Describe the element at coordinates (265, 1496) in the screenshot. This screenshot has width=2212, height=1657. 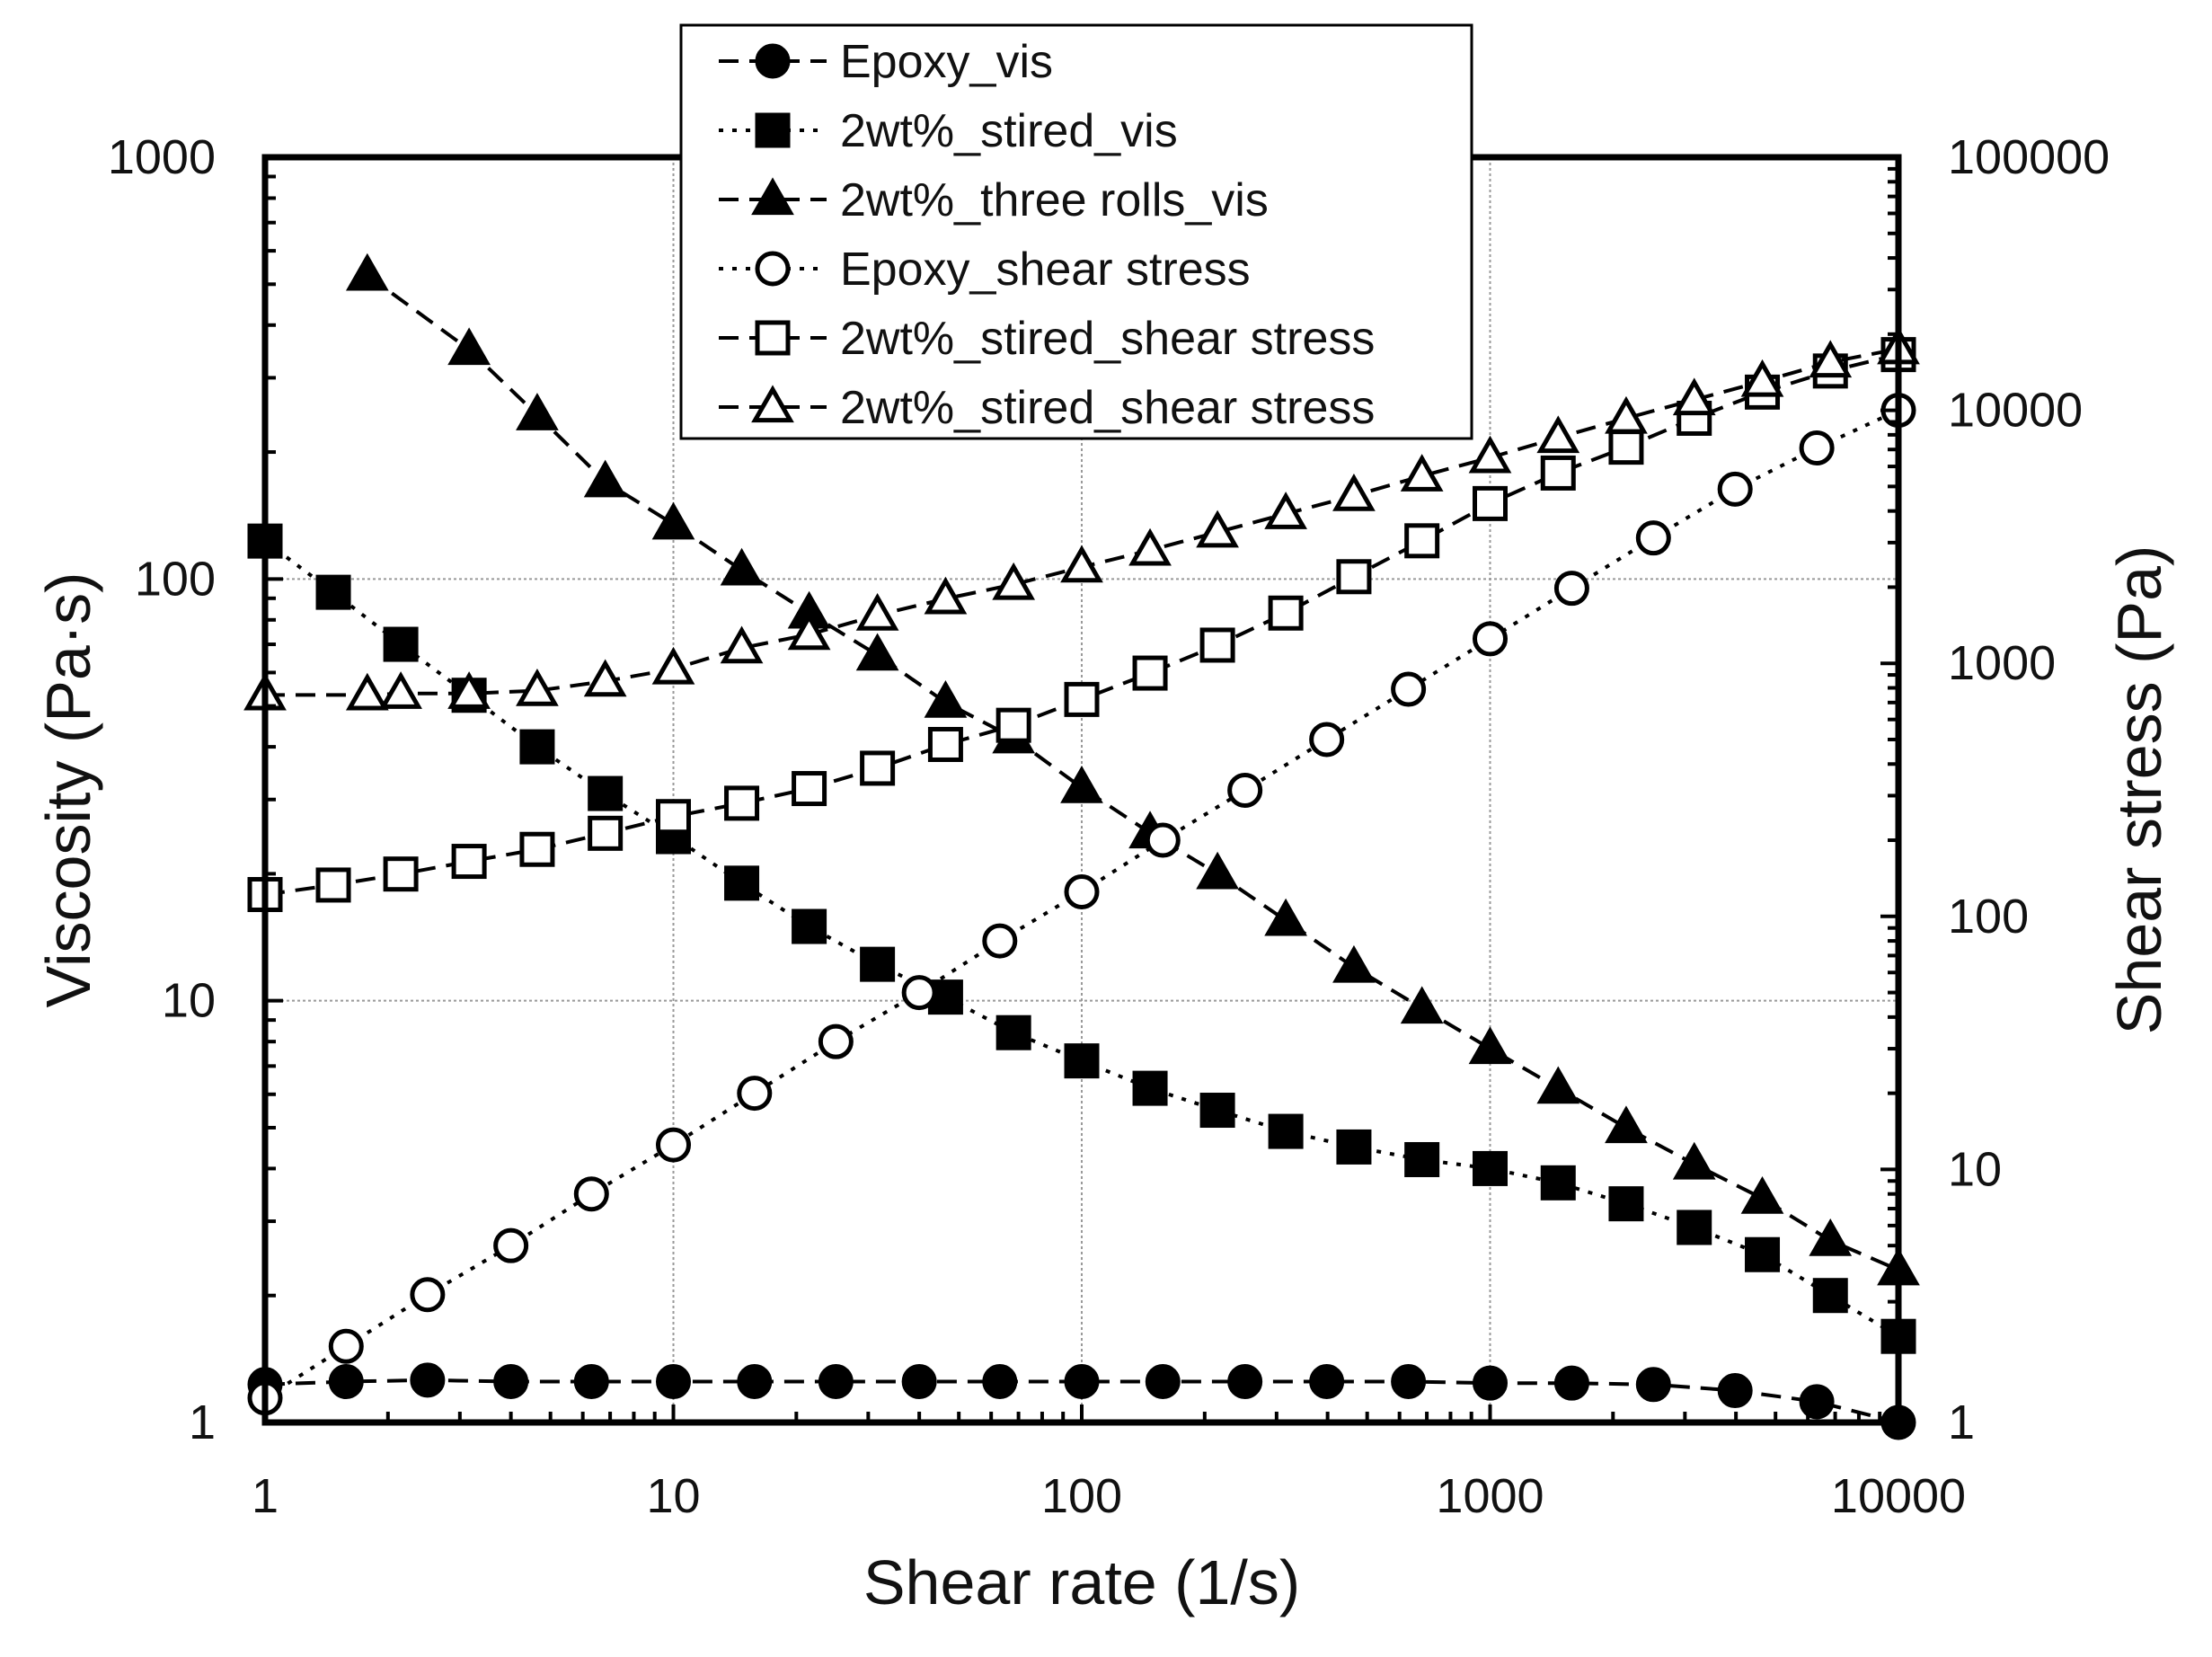
I see `x-tick-label: 1` at that location.